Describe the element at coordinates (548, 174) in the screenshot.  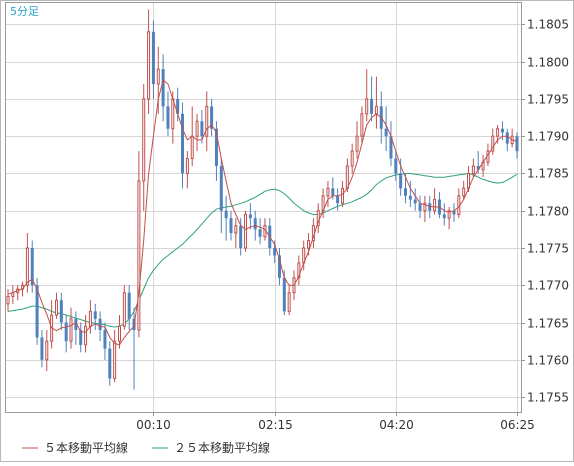
I see `y-tick-label: 1.1785` at that location.